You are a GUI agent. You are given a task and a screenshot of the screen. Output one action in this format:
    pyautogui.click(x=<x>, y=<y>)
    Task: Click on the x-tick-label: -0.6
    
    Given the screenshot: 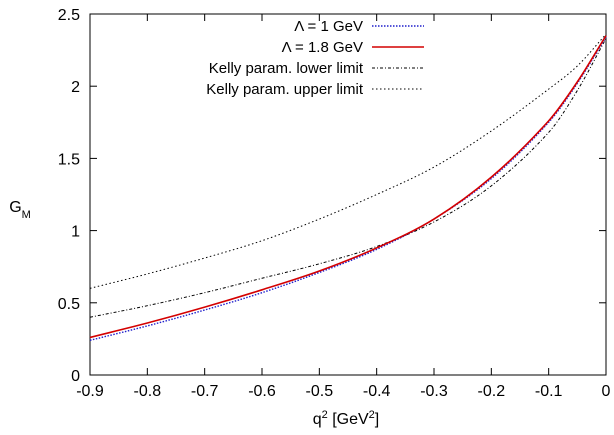 What is the action you would take?
    pyautogui.click(x=262, y=391)
    